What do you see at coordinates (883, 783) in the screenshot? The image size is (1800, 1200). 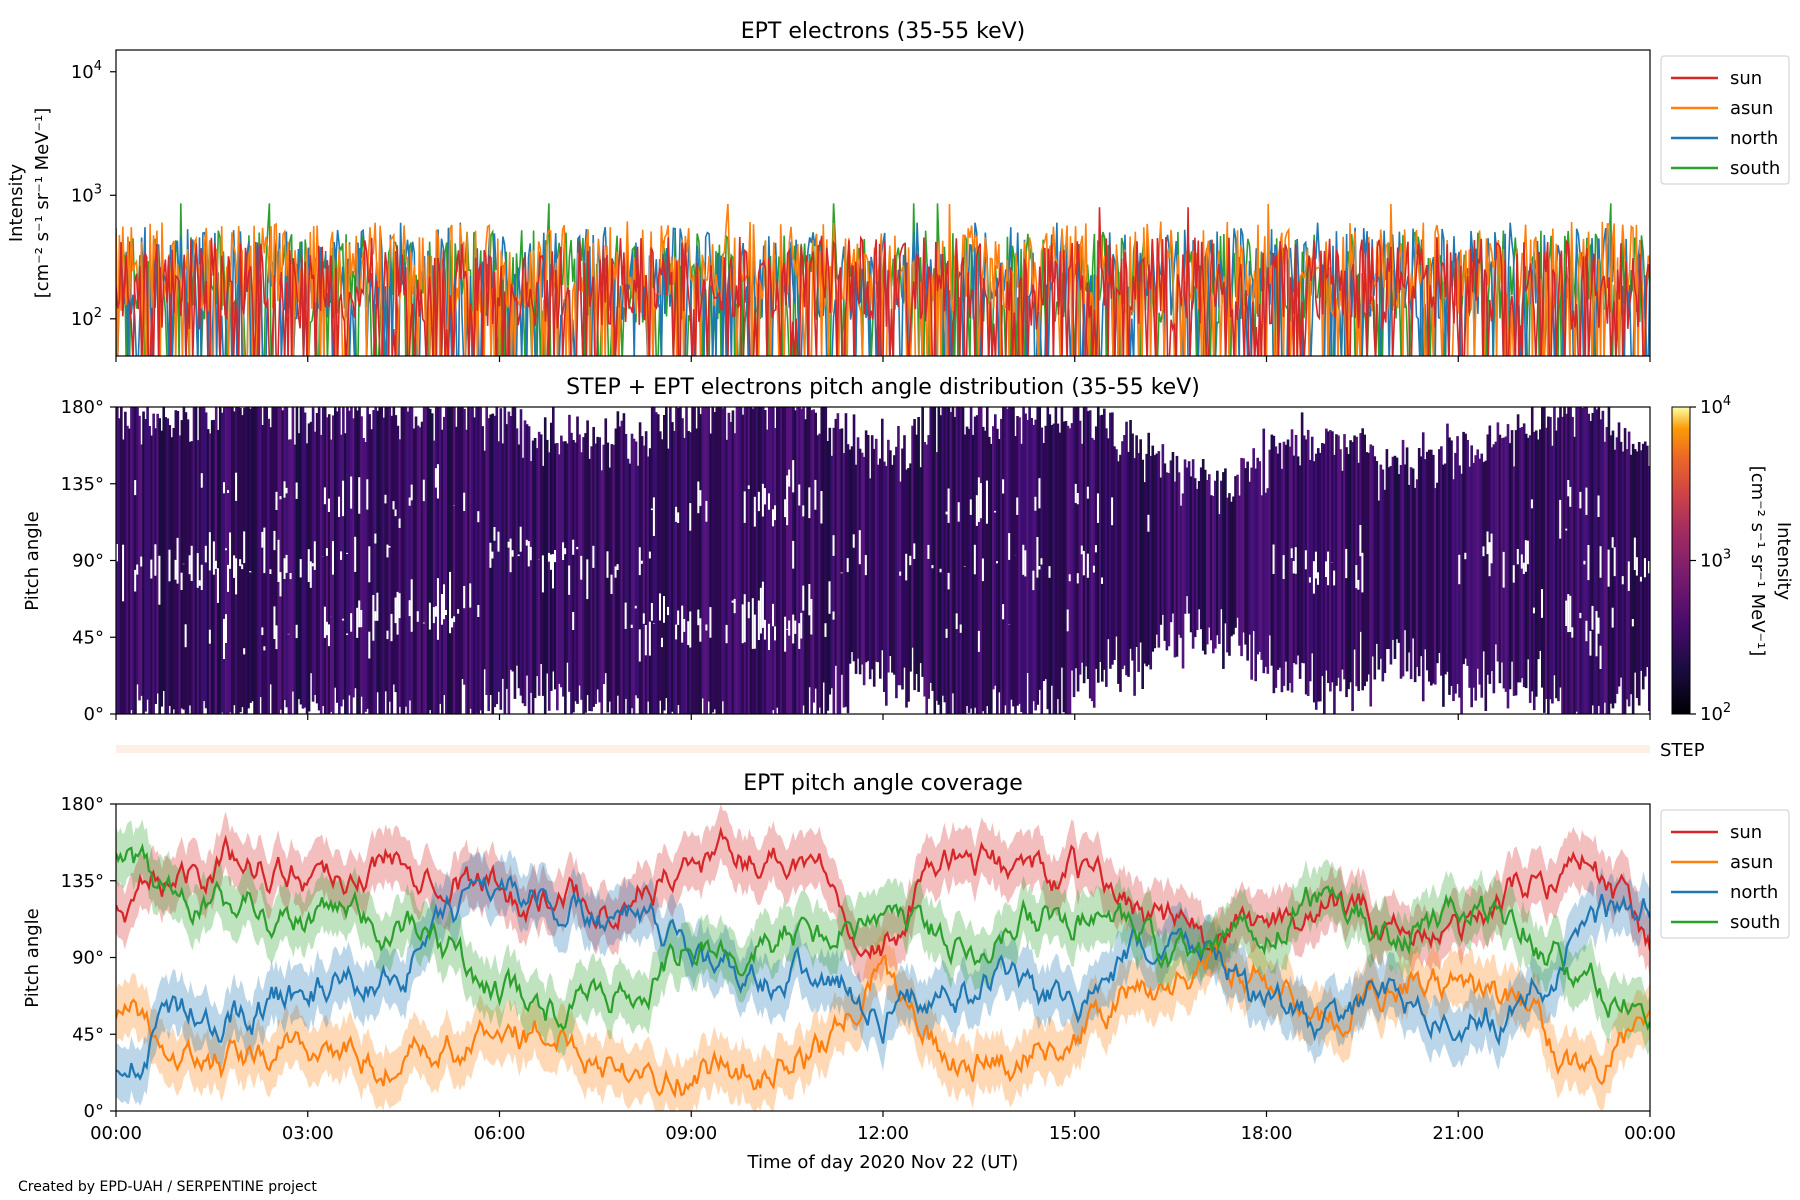 I see `panel4-title: EPT pitch angle coverage` at bounding box center [883, 783].